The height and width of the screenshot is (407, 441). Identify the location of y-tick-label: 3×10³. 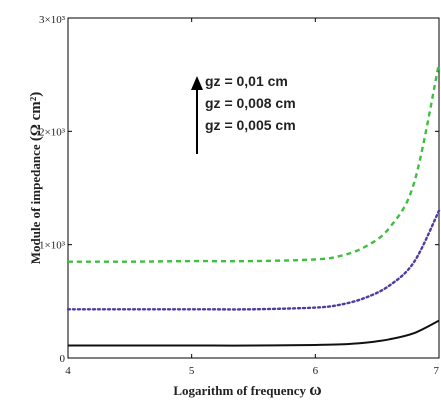
(52, 20).